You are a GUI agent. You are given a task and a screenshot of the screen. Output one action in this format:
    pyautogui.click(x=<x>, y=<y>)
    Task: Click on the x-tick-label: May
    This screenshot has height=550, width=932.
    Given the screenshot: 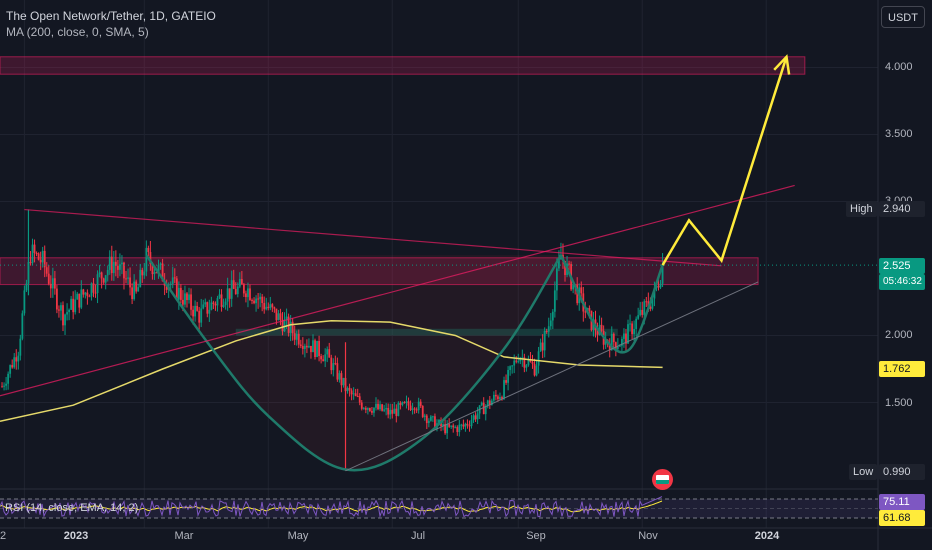 What is the action you would take?
    pyautogui.click(x=298, y=536)
    